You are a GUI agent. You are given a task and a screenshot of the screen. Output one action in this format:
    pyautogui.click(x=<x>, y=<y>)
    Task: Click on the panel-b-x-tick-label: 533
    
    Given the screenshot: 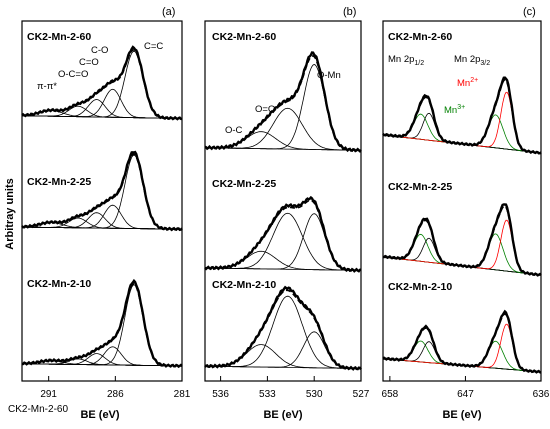 What is the action you would take?
    pyautogui.click(x=267, y=394)
    